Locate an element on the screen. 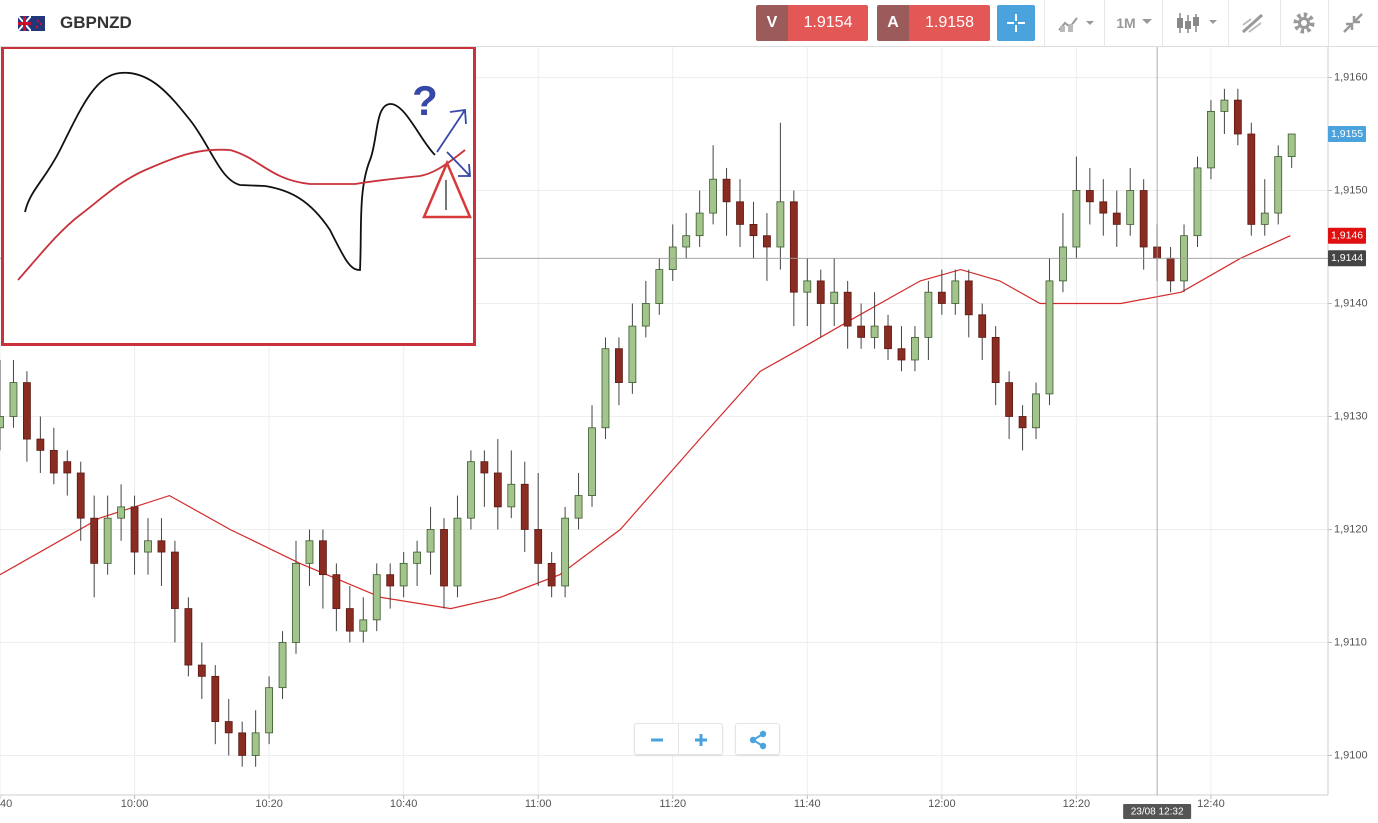  price-label: 1,9155 is located at coordinates (1347, 134).